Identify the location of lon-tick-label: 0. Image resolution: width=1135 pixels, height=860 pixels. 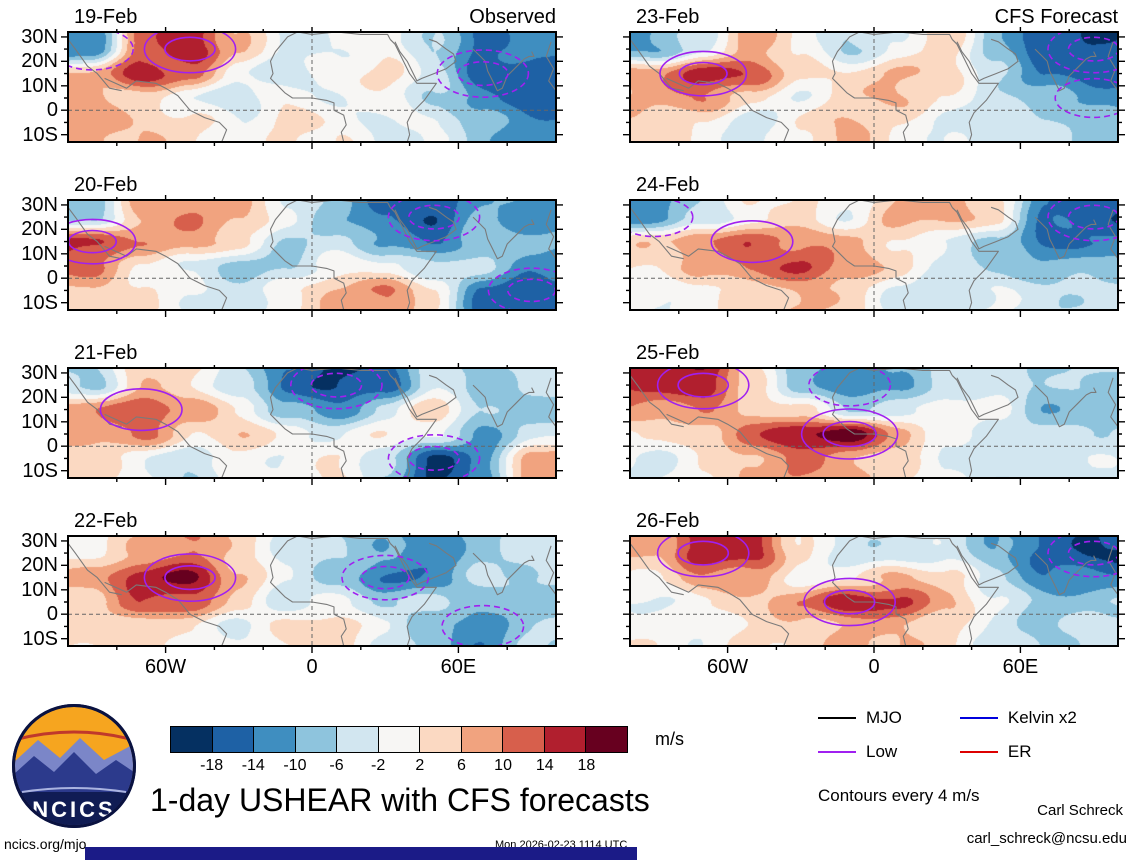
(874, 667).